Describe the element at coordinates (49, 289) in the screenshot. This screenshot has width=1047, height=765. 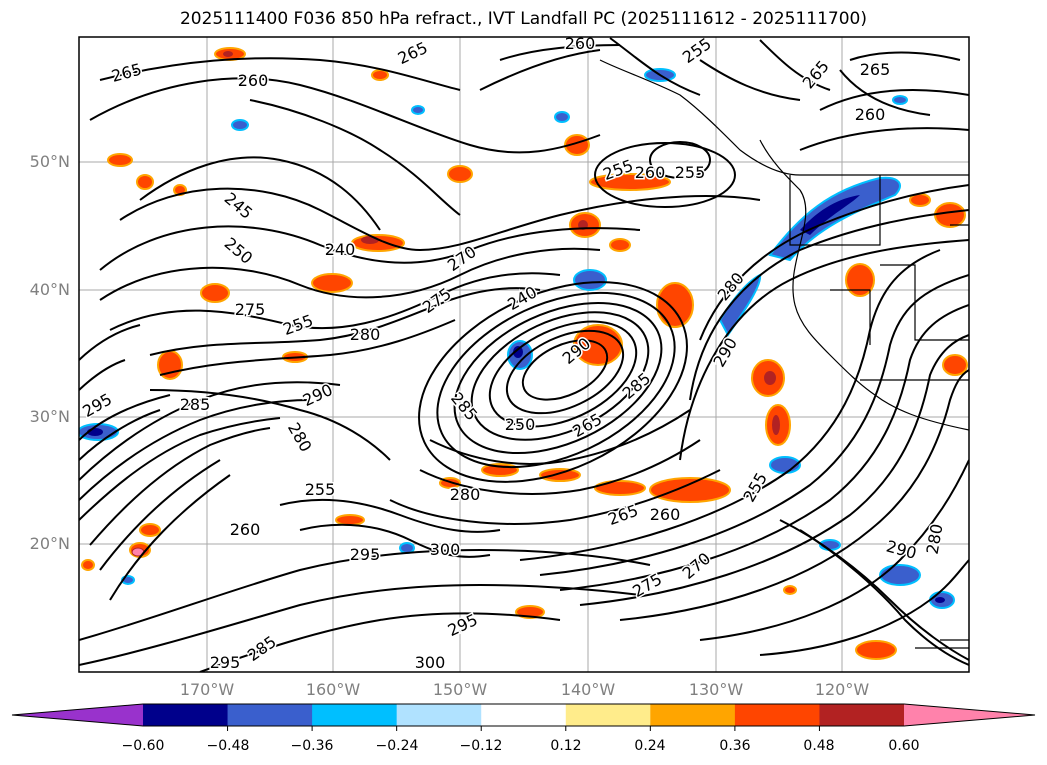
I see `lat-label-40n: 40°N` at that location.